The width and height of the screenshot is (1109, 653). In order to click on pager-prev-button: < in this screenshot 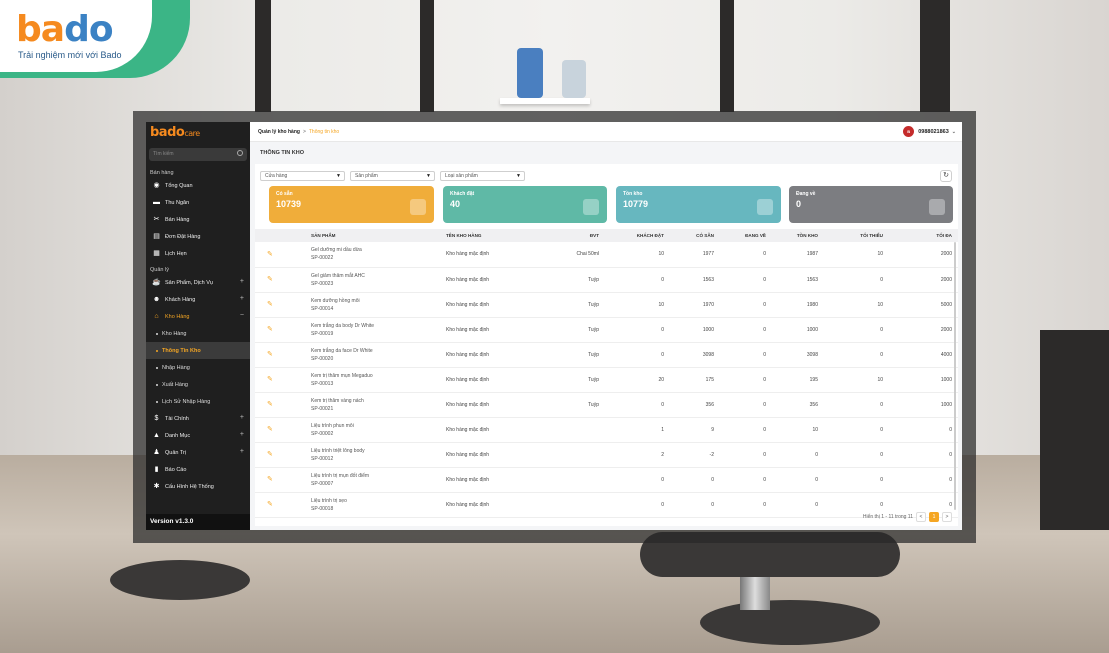, I will do `click(921, 517)`.